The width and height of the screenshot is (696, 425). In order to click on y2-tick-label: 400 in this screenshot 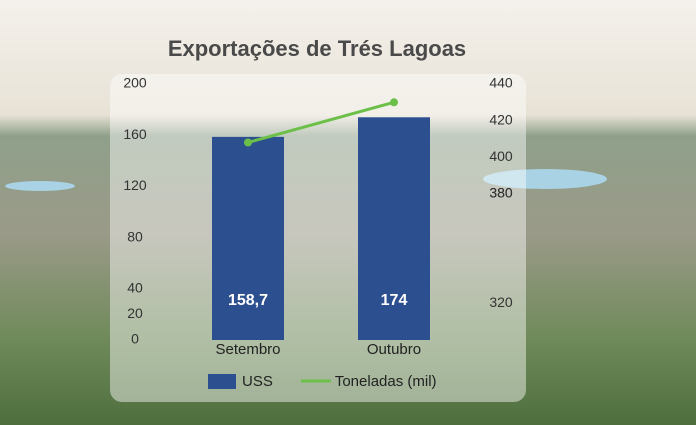, I will do `click(501, 156)`.